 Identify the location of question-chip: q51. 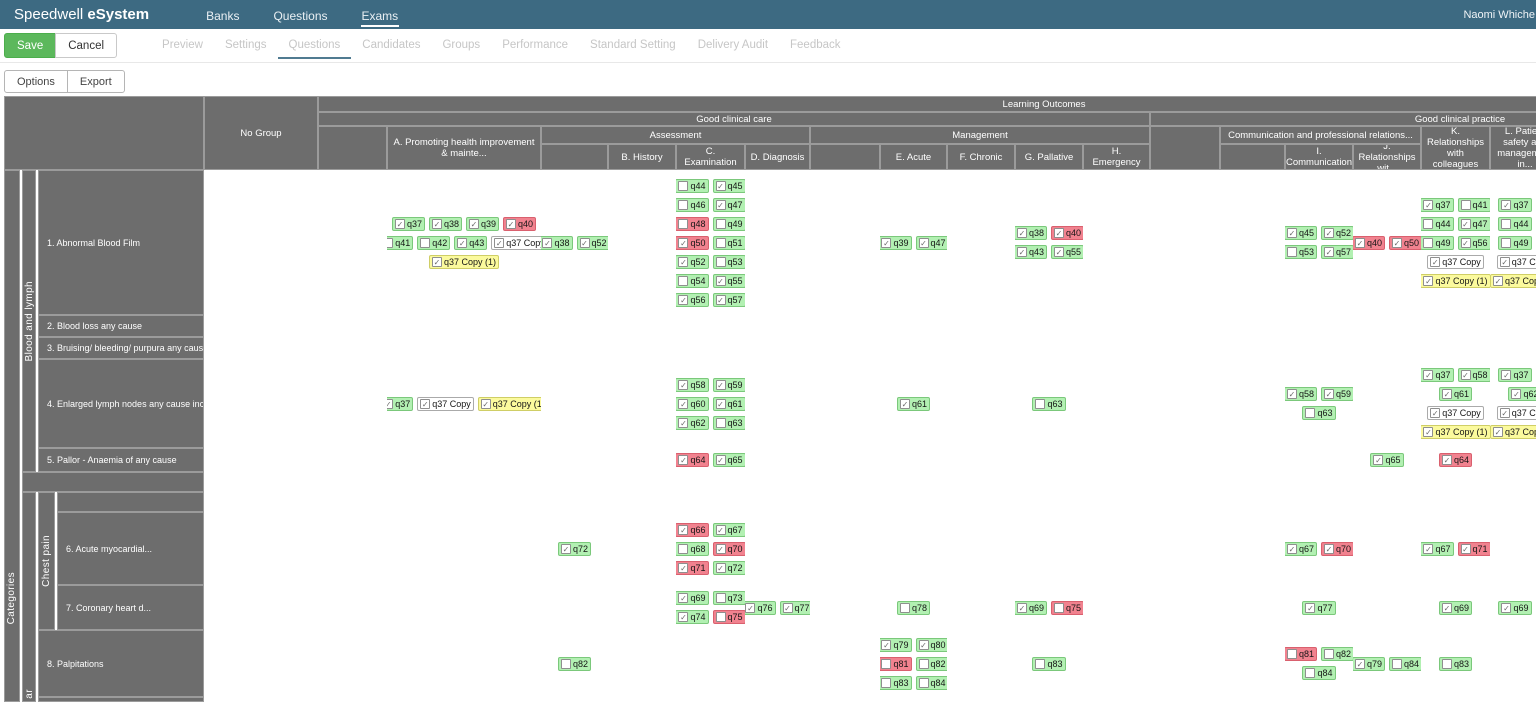
(728, 242).